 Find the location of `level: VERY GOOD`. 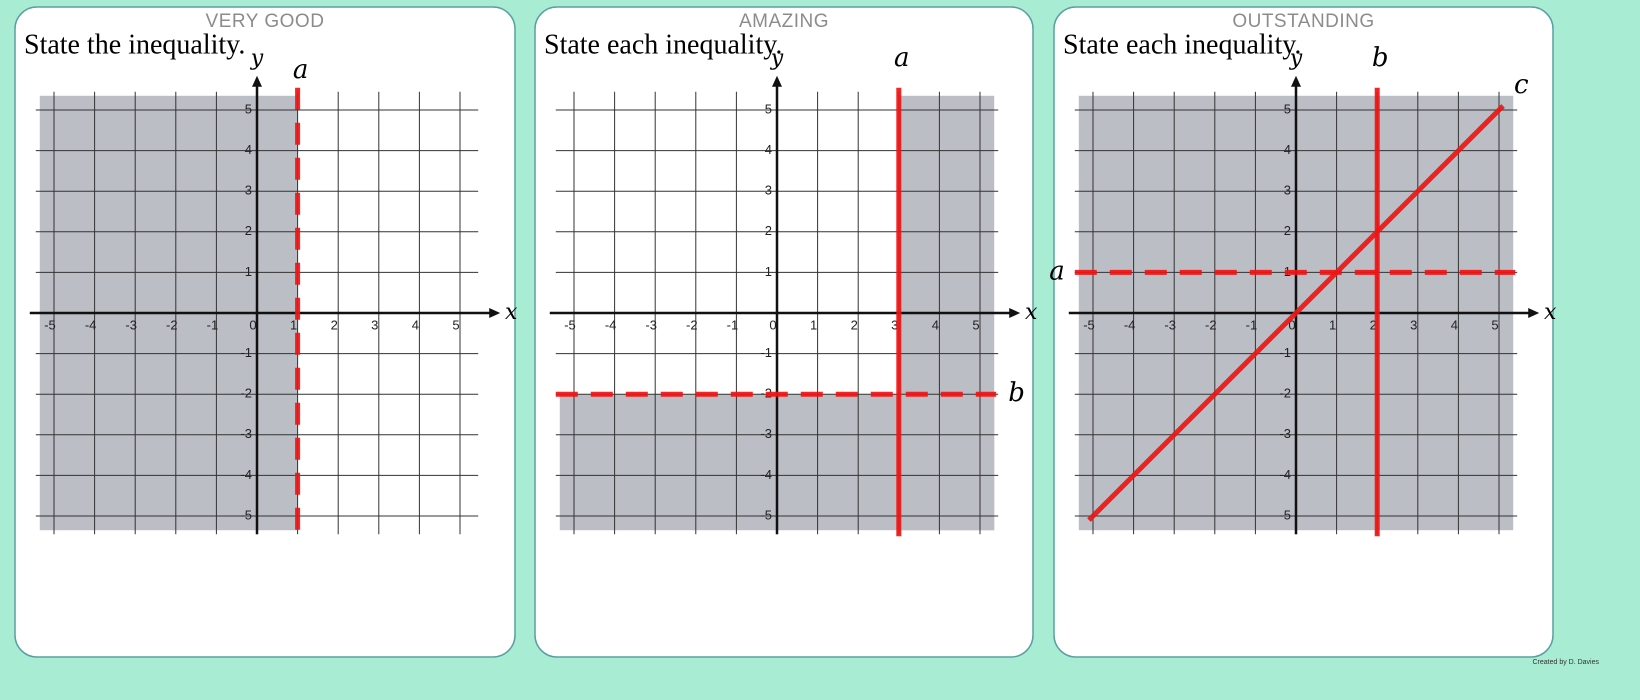

level: VERY GOOD is located at coordinates (265, 21).